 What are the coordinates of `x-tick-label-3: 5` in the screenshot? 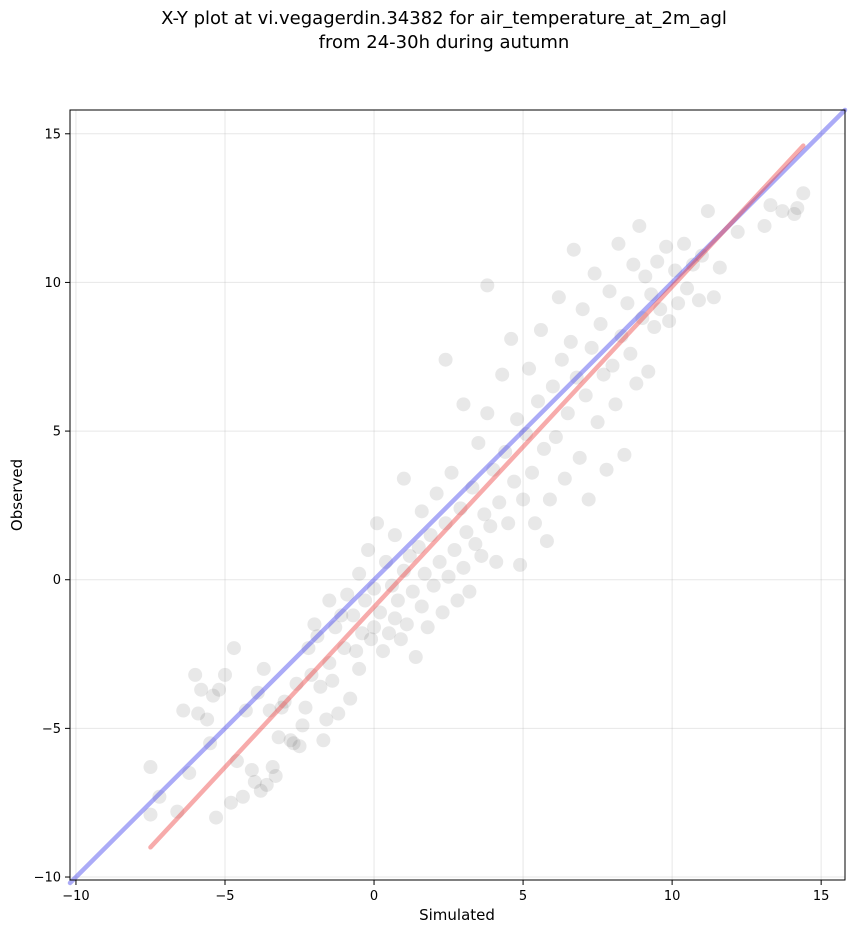 It's located at (523, 896).